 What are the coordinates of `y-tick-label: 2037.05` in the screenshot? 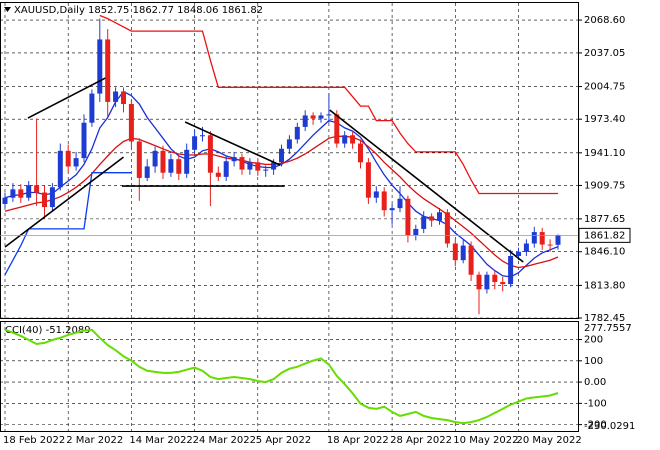 It's located at (604, 53).